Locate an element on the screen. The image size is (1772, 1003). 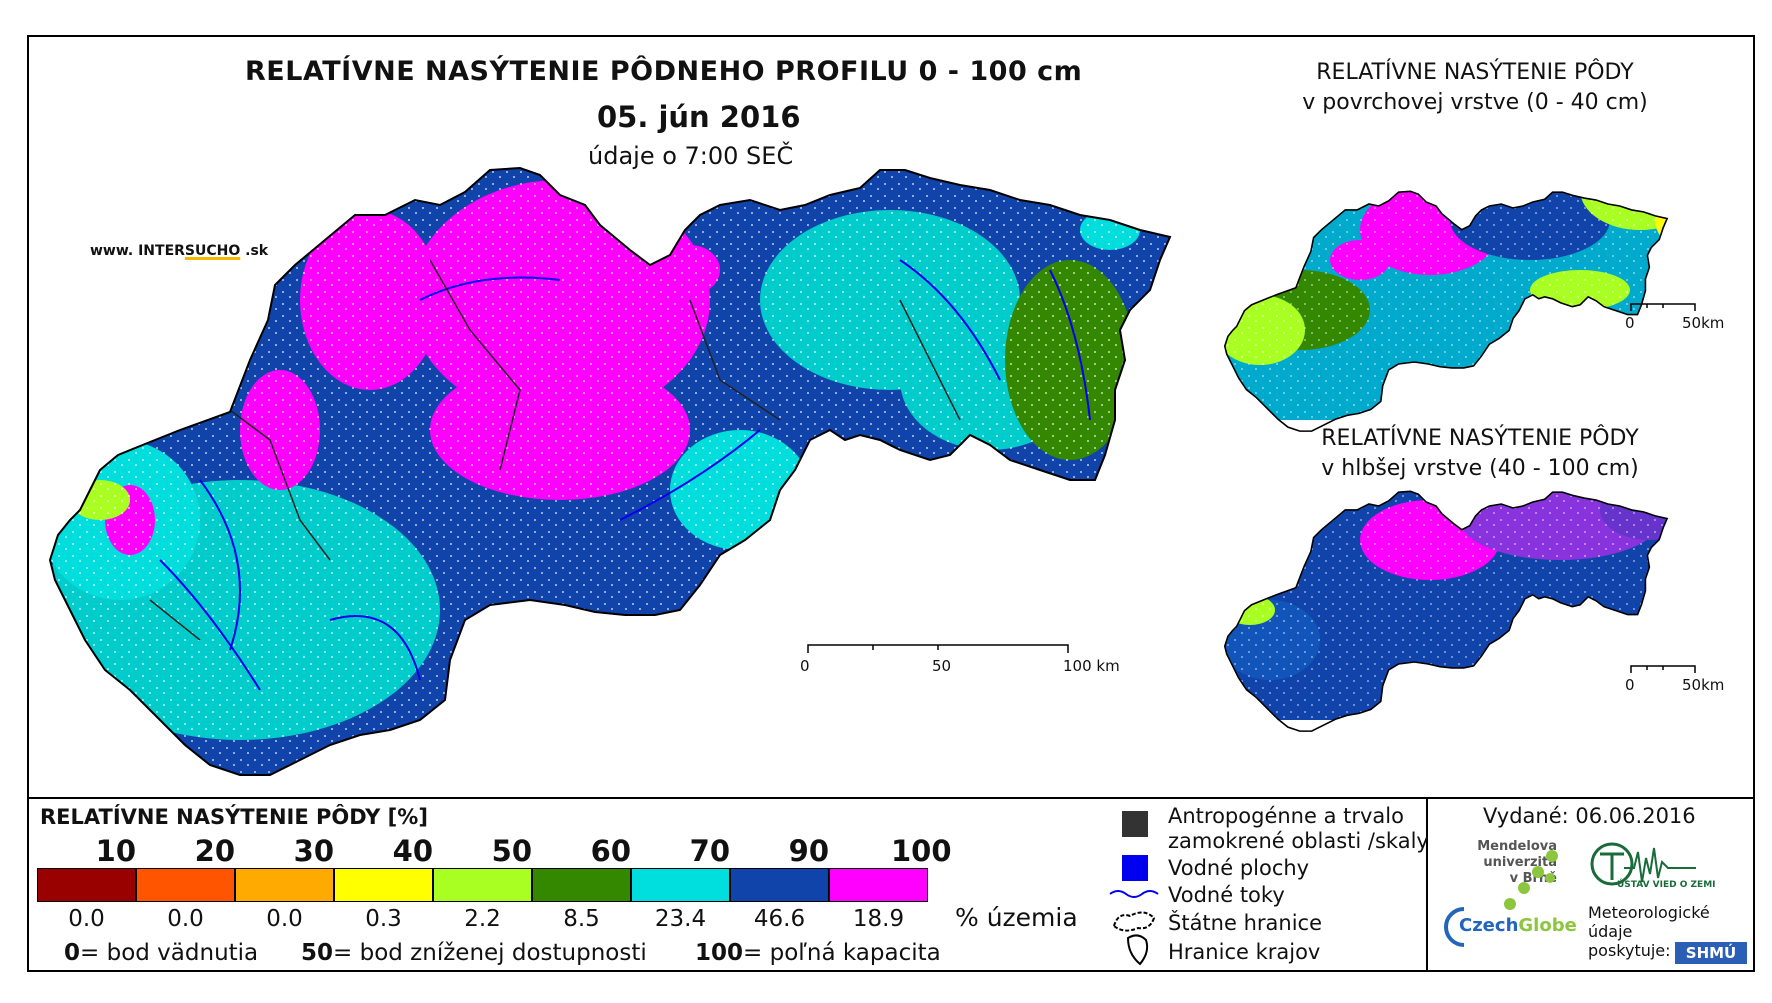
watermark-highlight: SUCHO is located at coordinates (212, 251).